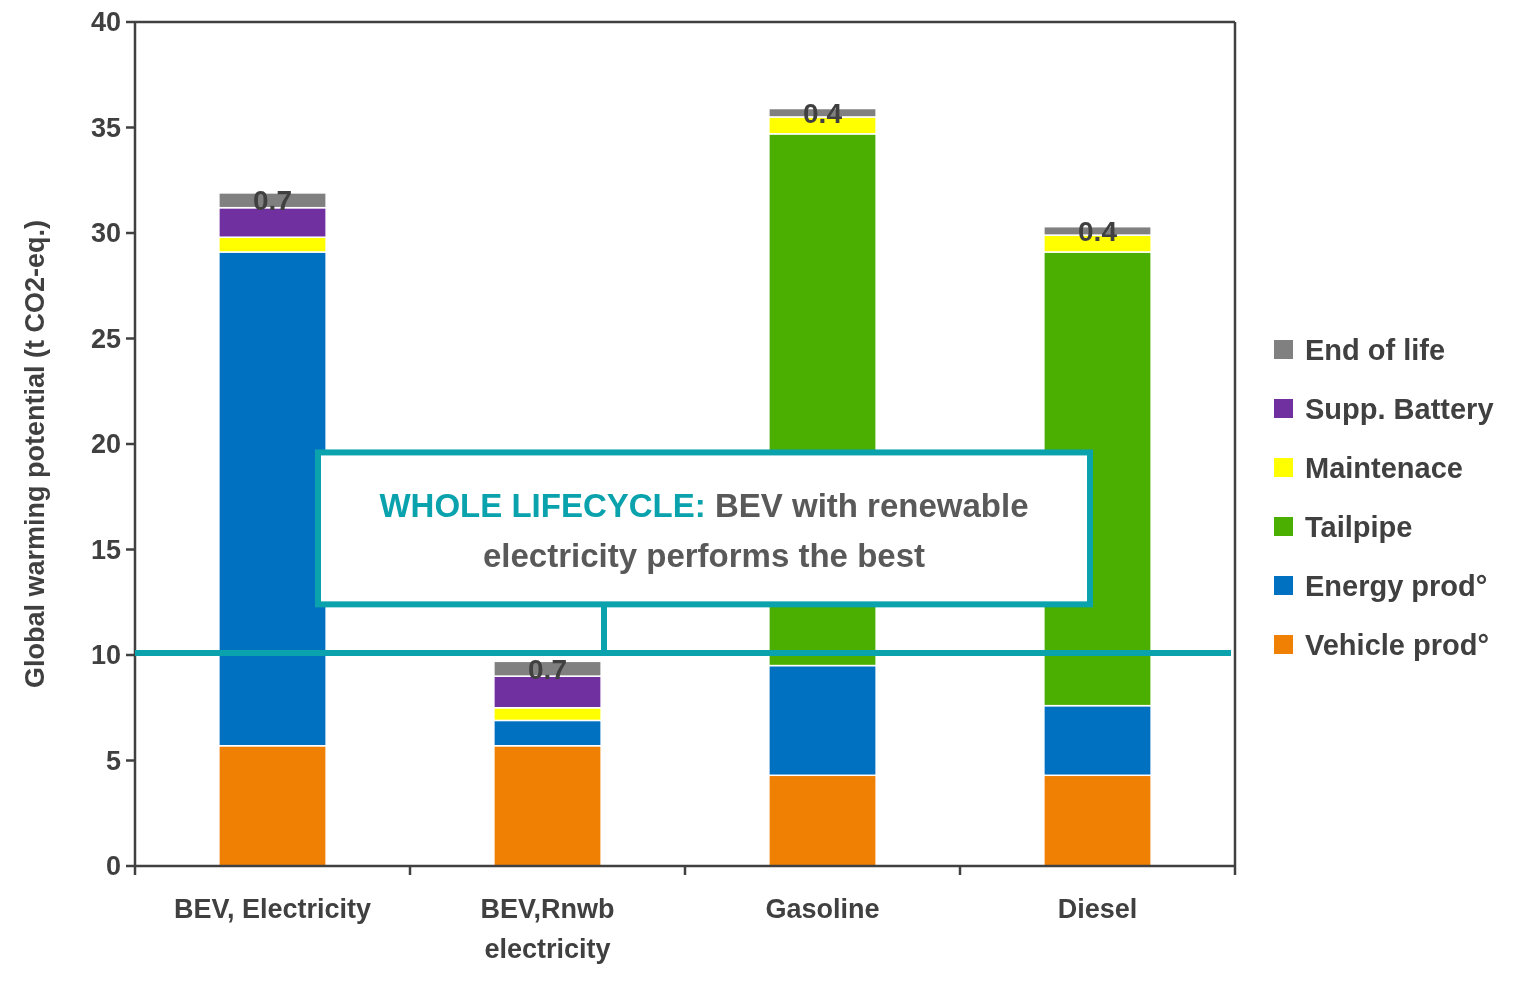  What do you see at coordinates (822, 909) in the screenshot?
I see `x-tick-label: Gasoline` at bounding box center [822, 909].